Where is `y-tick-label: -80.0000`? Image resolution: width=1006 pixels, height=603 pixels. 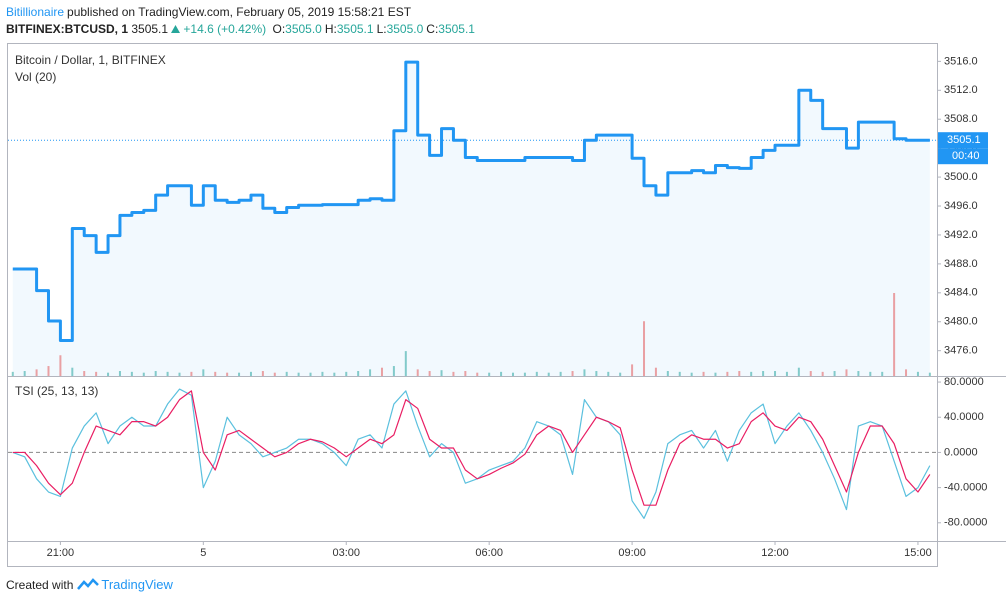
y-tick-label: -80.0000 is located at coordinates (965, 523).